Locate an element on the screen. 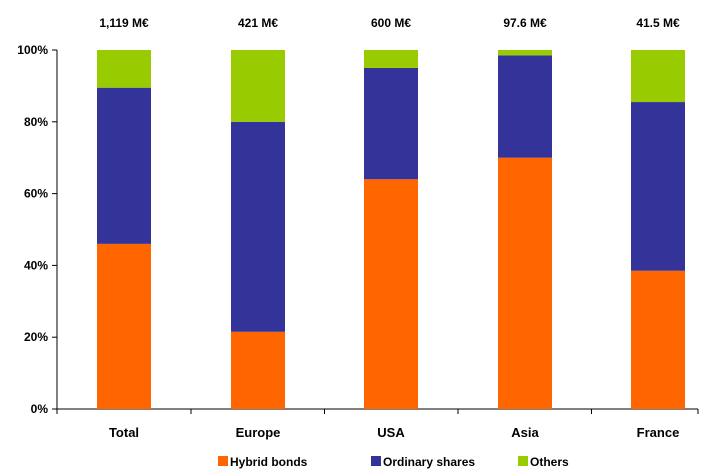  x-category-label: USA is located at coordinates (391, 432).